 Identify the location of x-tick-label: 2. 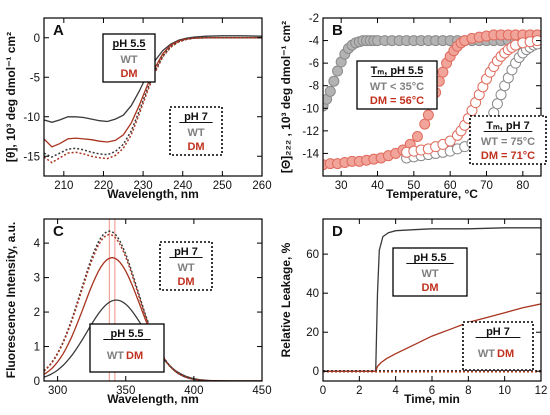
(359, 391).